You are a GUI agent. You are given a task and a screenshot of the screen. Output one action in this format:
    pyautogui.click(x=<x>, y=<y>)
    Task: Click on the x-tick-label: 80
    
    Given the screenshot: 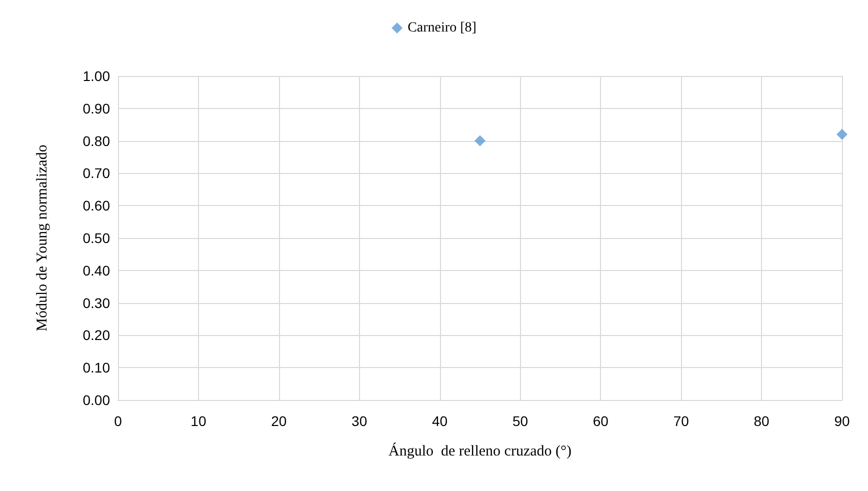 What is the action you would take?
    pyautogui.click(x=762, y=421)
    